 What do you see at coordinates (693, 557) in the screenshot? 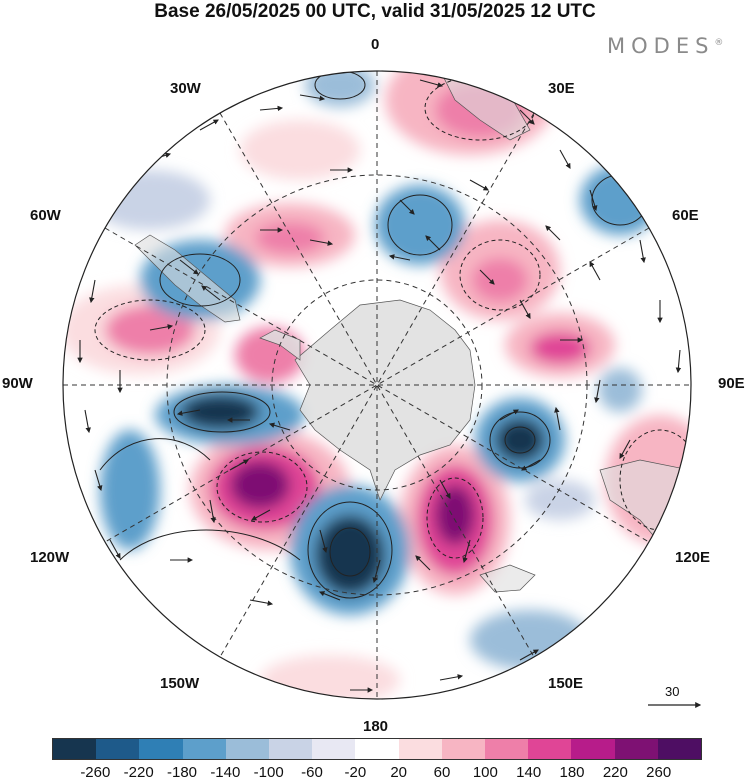
I see `label-120e: 120E` at bounding box center [693, 557].